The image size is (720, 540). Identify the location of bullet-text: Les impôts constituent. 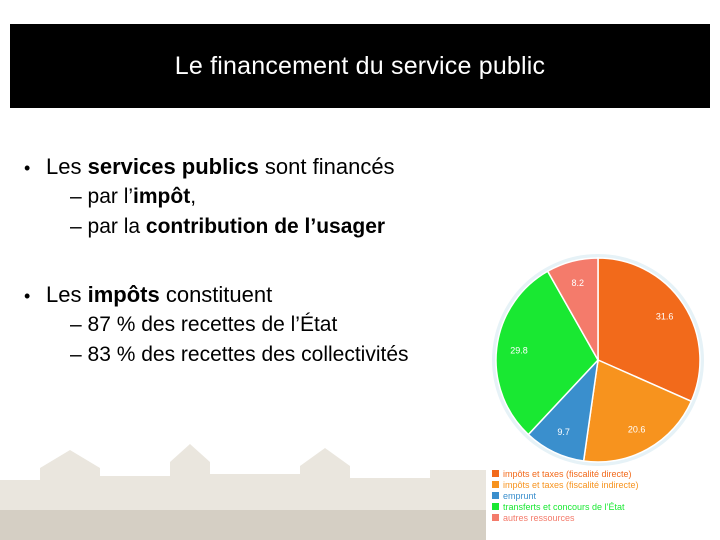
(159, 295).